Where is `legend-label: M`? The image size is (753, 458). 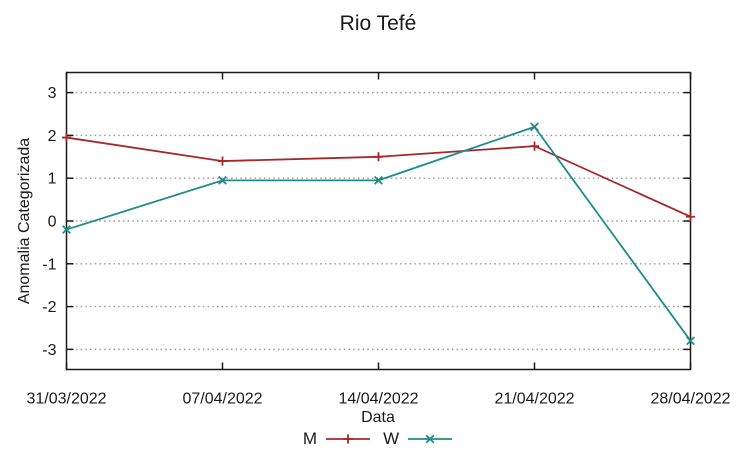 legend-label: M is located at coordinates (310, 438).